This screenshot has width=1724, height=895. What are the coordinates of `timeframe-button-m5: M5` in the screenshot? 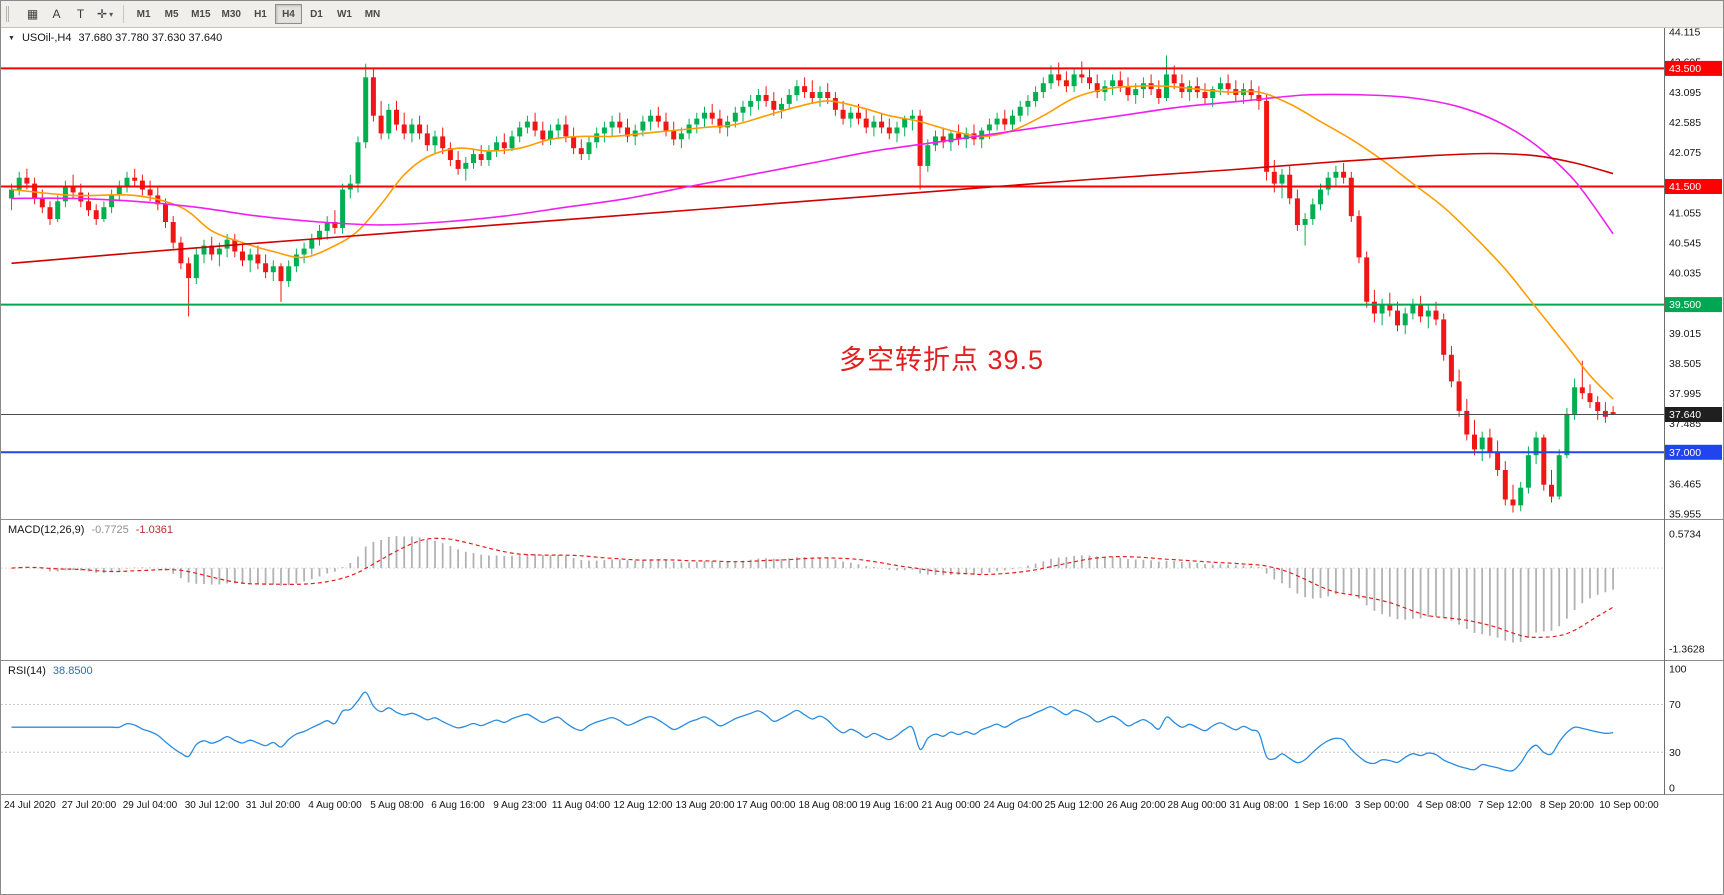 It's located at (171, 14).